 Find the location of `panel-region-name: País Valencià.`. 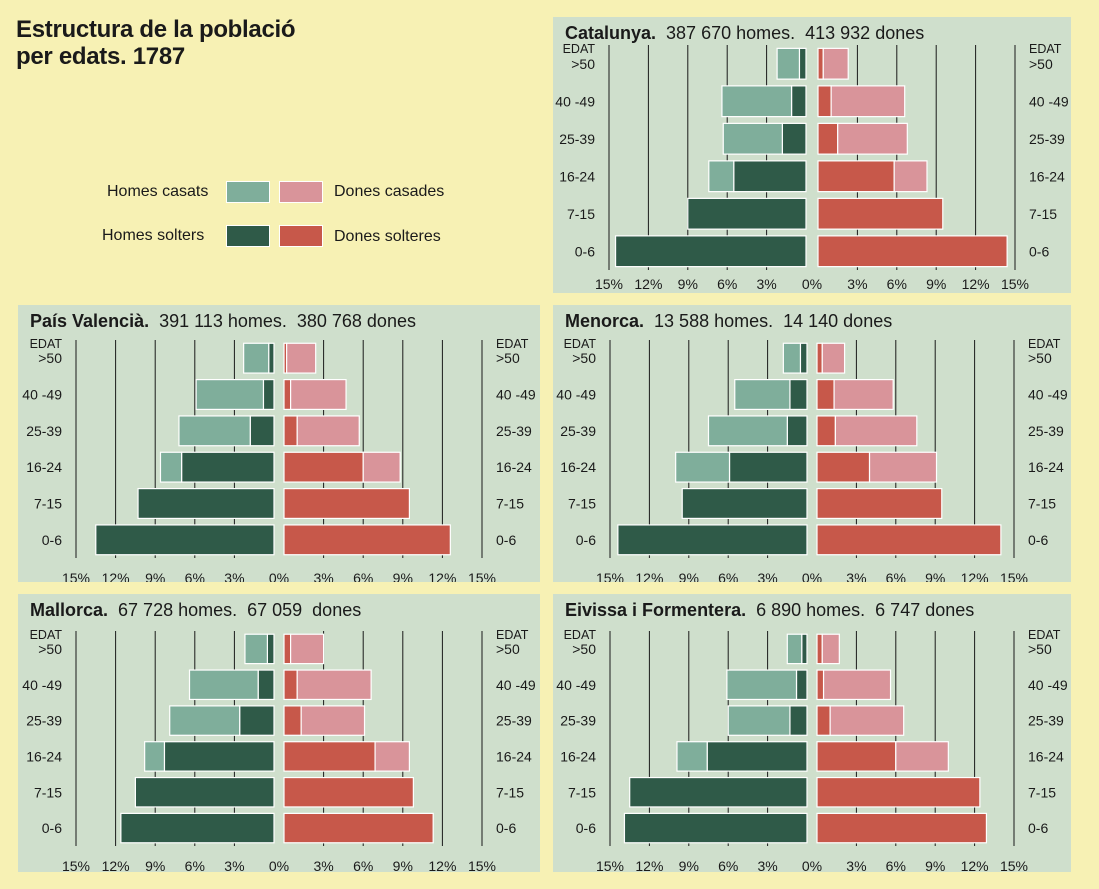

panel-region-name: País Valencià. is located at coordinates (90, 321).